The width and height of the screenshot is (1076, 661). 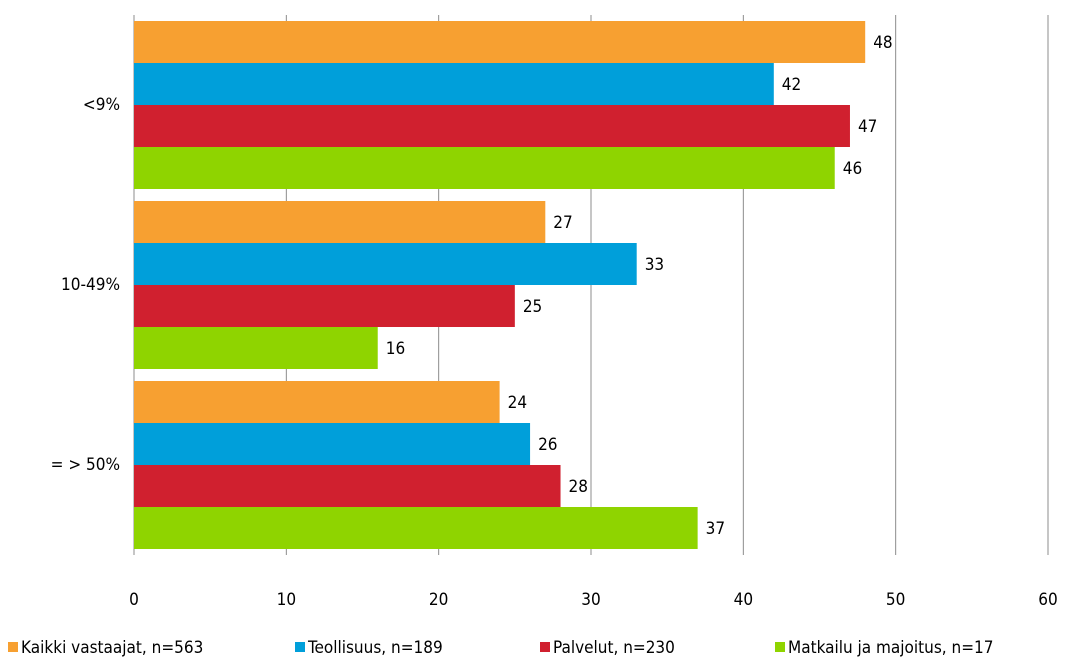 I want to click on x-tick-label: 20, so click(x=438, y=600).